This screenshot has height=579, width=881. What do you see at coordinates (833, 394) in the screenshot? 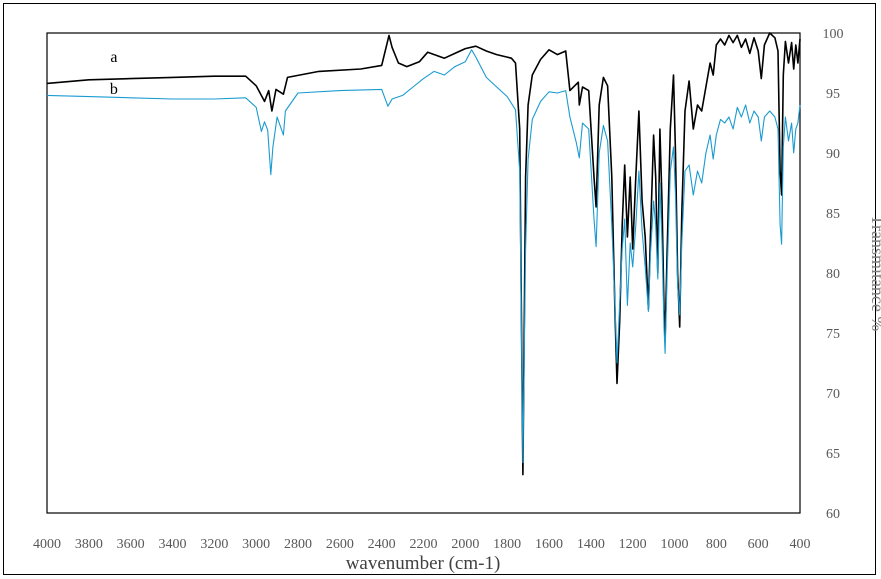
I see `y-tick-label: 70` at bounding box center [833, 394].